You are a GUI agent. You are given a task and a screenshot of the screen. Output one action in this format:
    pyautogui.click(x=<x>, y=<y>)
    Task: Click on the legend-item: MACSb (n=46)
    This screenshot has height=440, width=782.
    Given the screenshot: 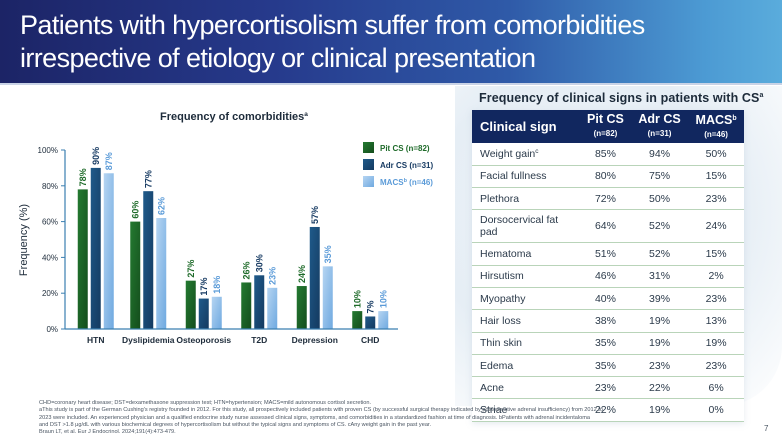 What is the action you would take?
    pyautogui.click(x=398, y=181)
    